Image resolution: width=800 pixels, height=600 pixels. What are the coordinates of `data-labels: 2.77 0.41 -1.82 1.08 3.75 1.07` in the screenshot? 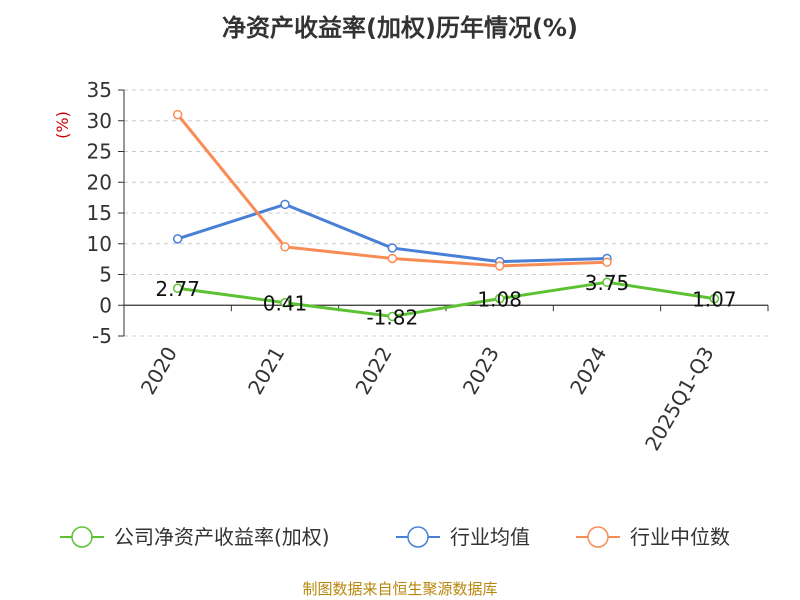 It's located at (445, 300).